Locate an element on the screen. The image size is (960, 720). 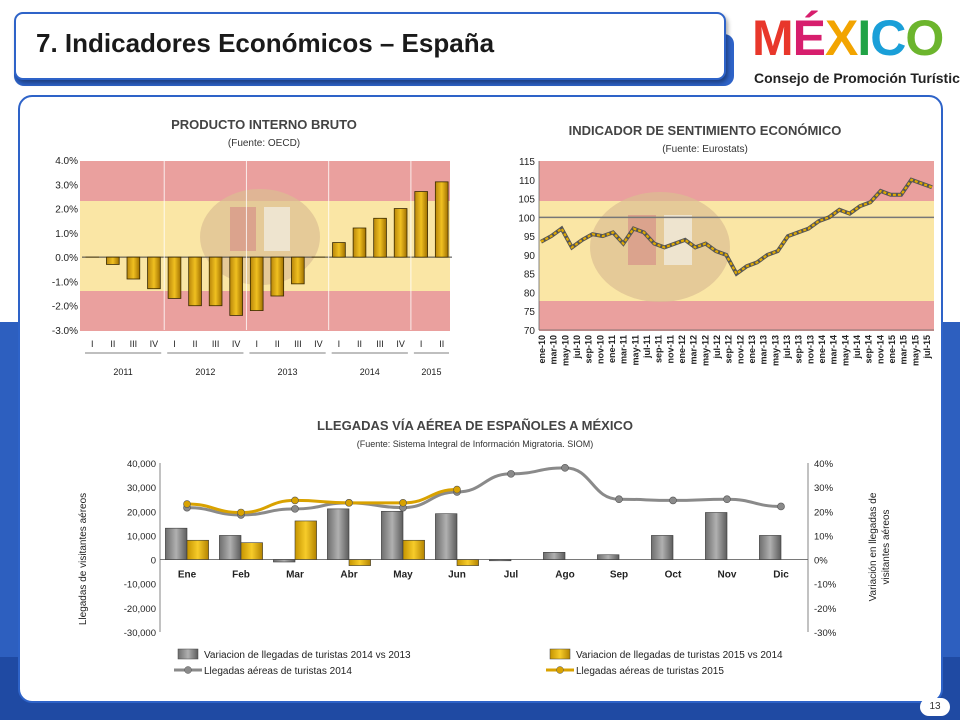
sentiment-x-tick: jul-13 is located at coordinates (787, 347).